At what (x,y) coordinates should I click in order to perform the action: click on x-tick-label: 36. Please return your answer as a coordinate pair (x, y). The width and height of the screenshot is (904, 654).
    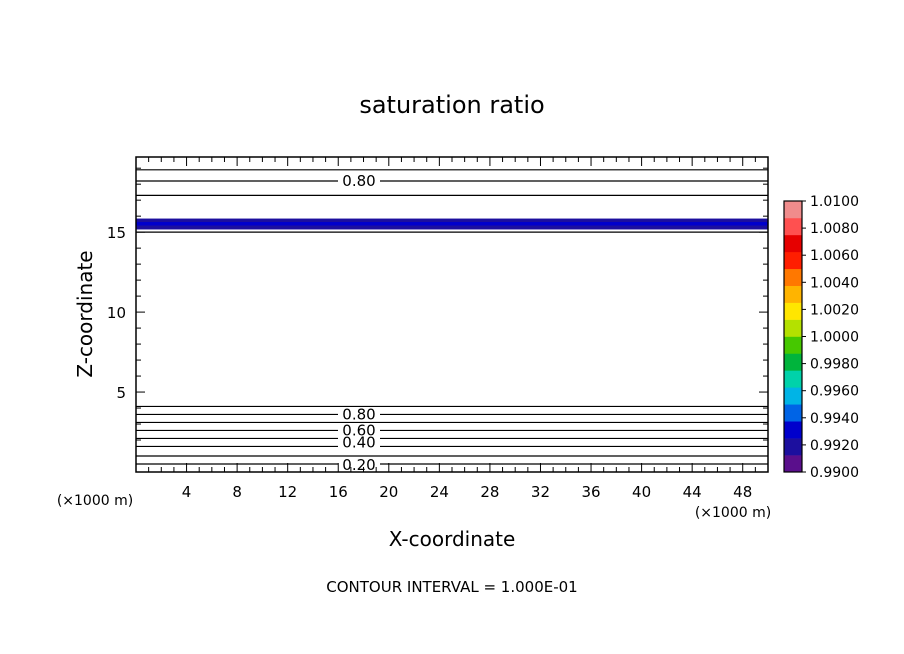
    Looking at the image, I should click on (590, 492).